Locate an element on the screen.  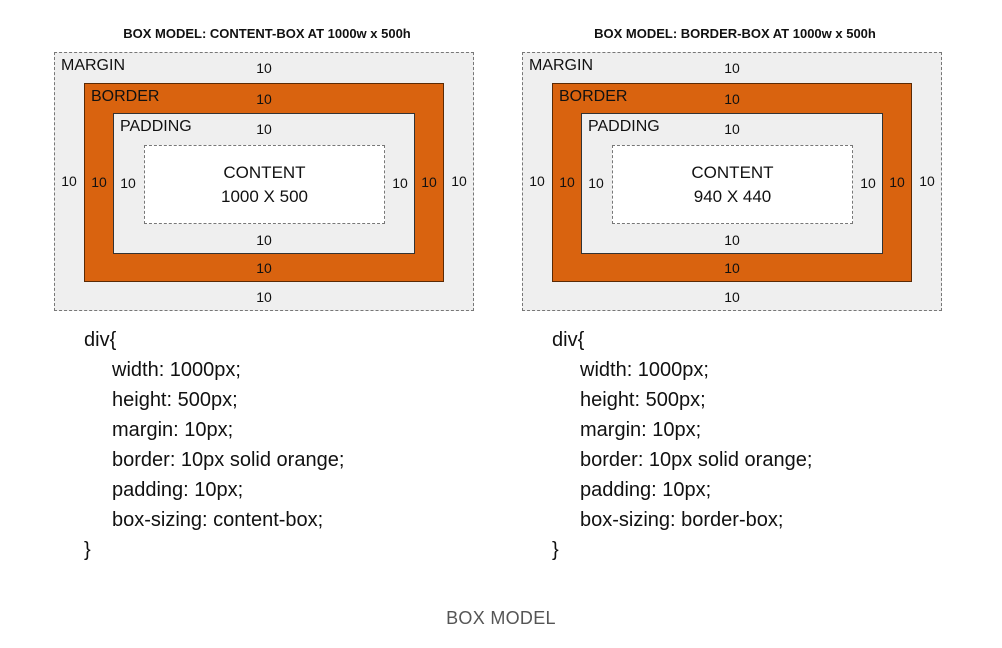
content-area: CONTENT 940 X 440 is located at coordinates (732, 184).